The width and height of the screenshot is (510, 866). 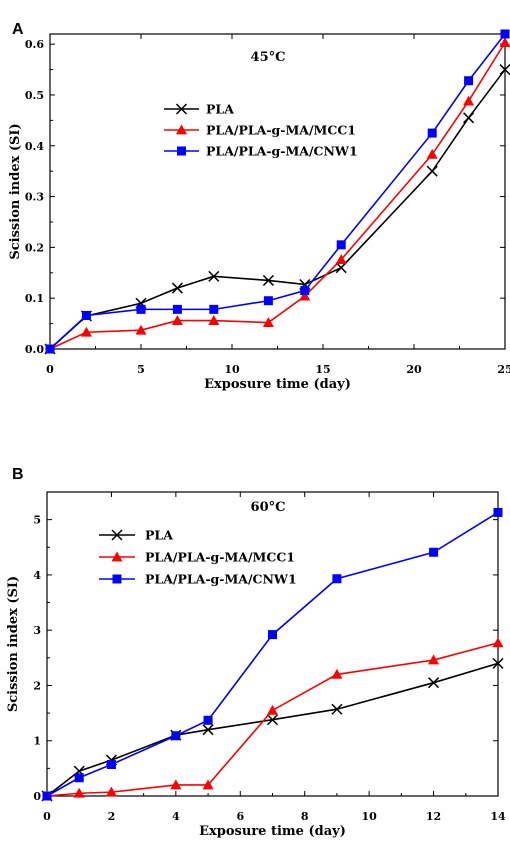 I want to click on y-tick-label: 5, so click(x=37, y=520).